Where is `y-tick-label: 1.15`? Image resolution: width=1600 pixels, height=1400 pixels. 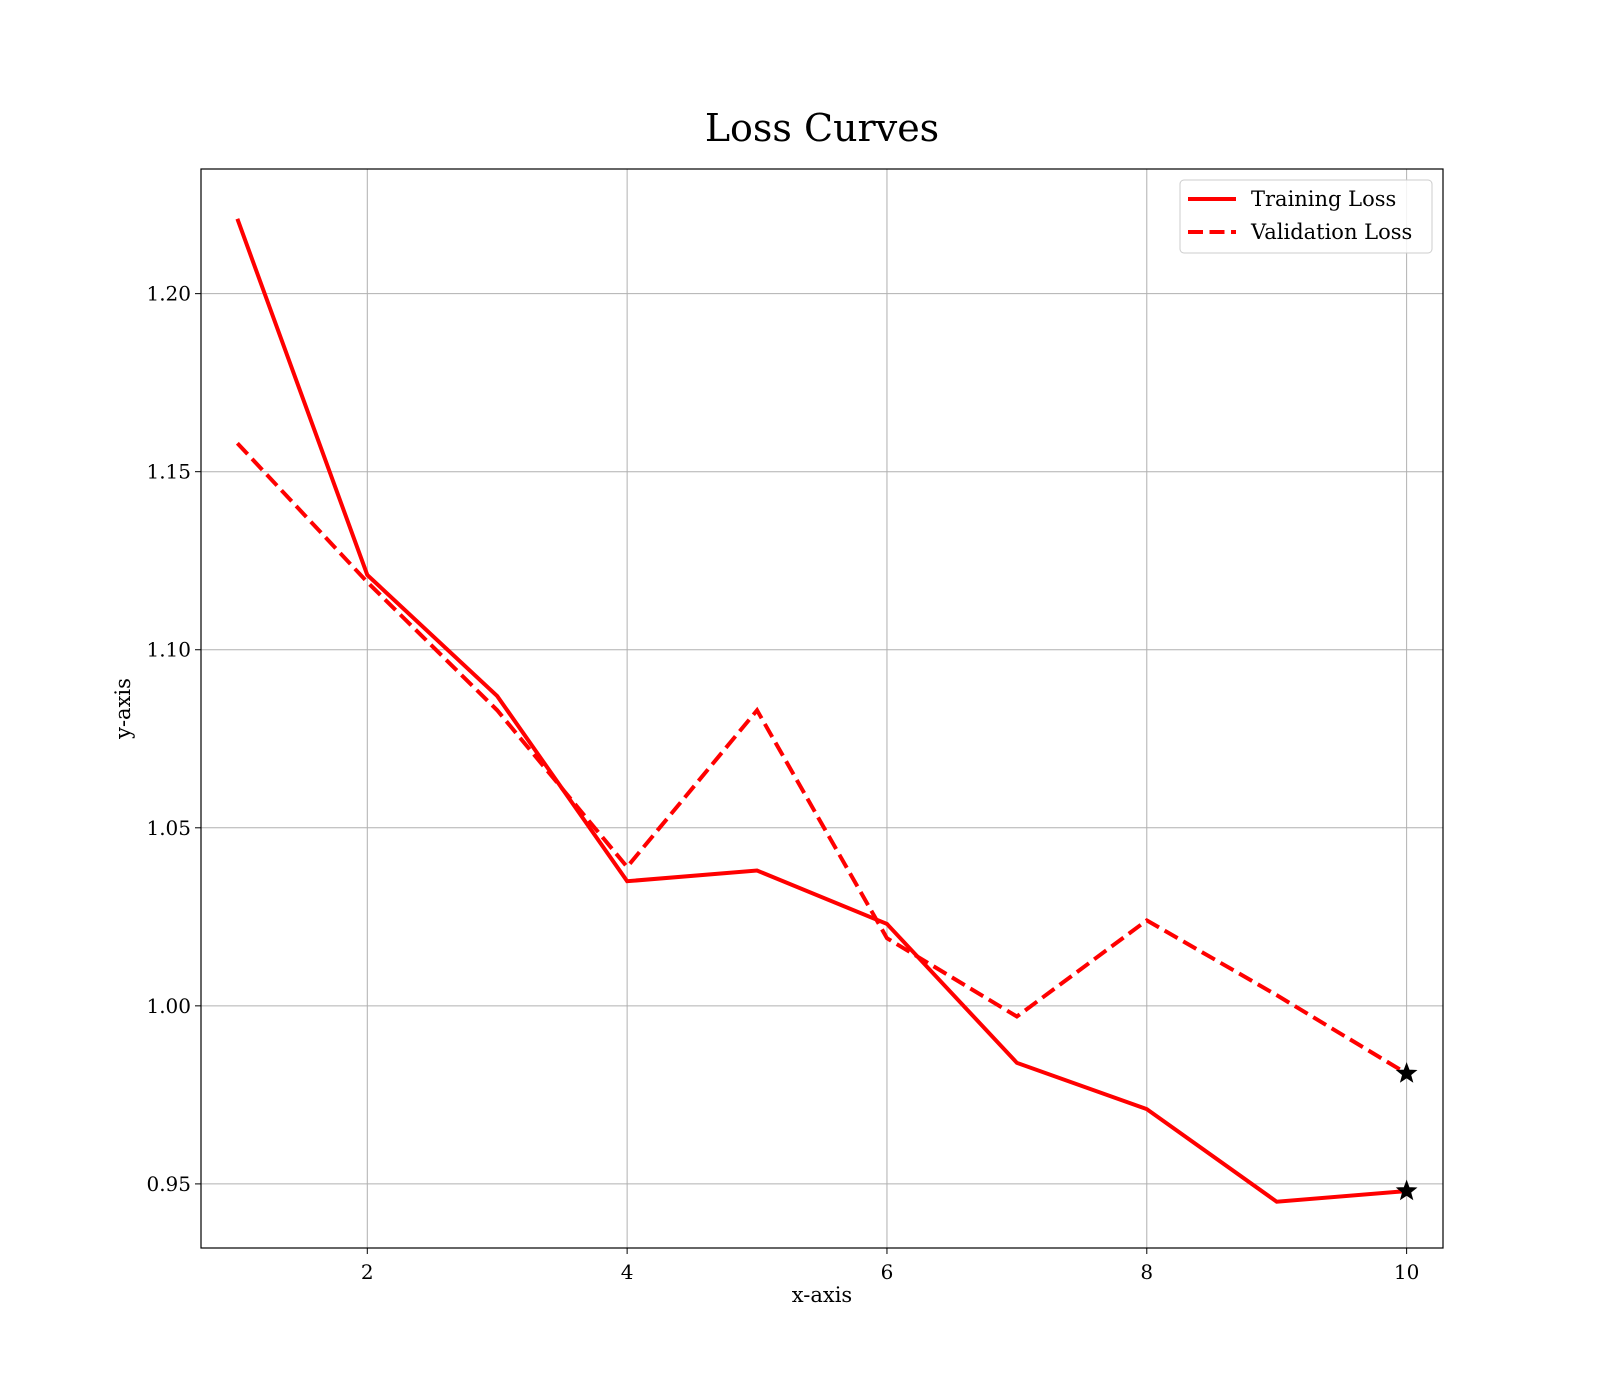
y-tick-label: 1.15 is located at coordinates (168, 472).